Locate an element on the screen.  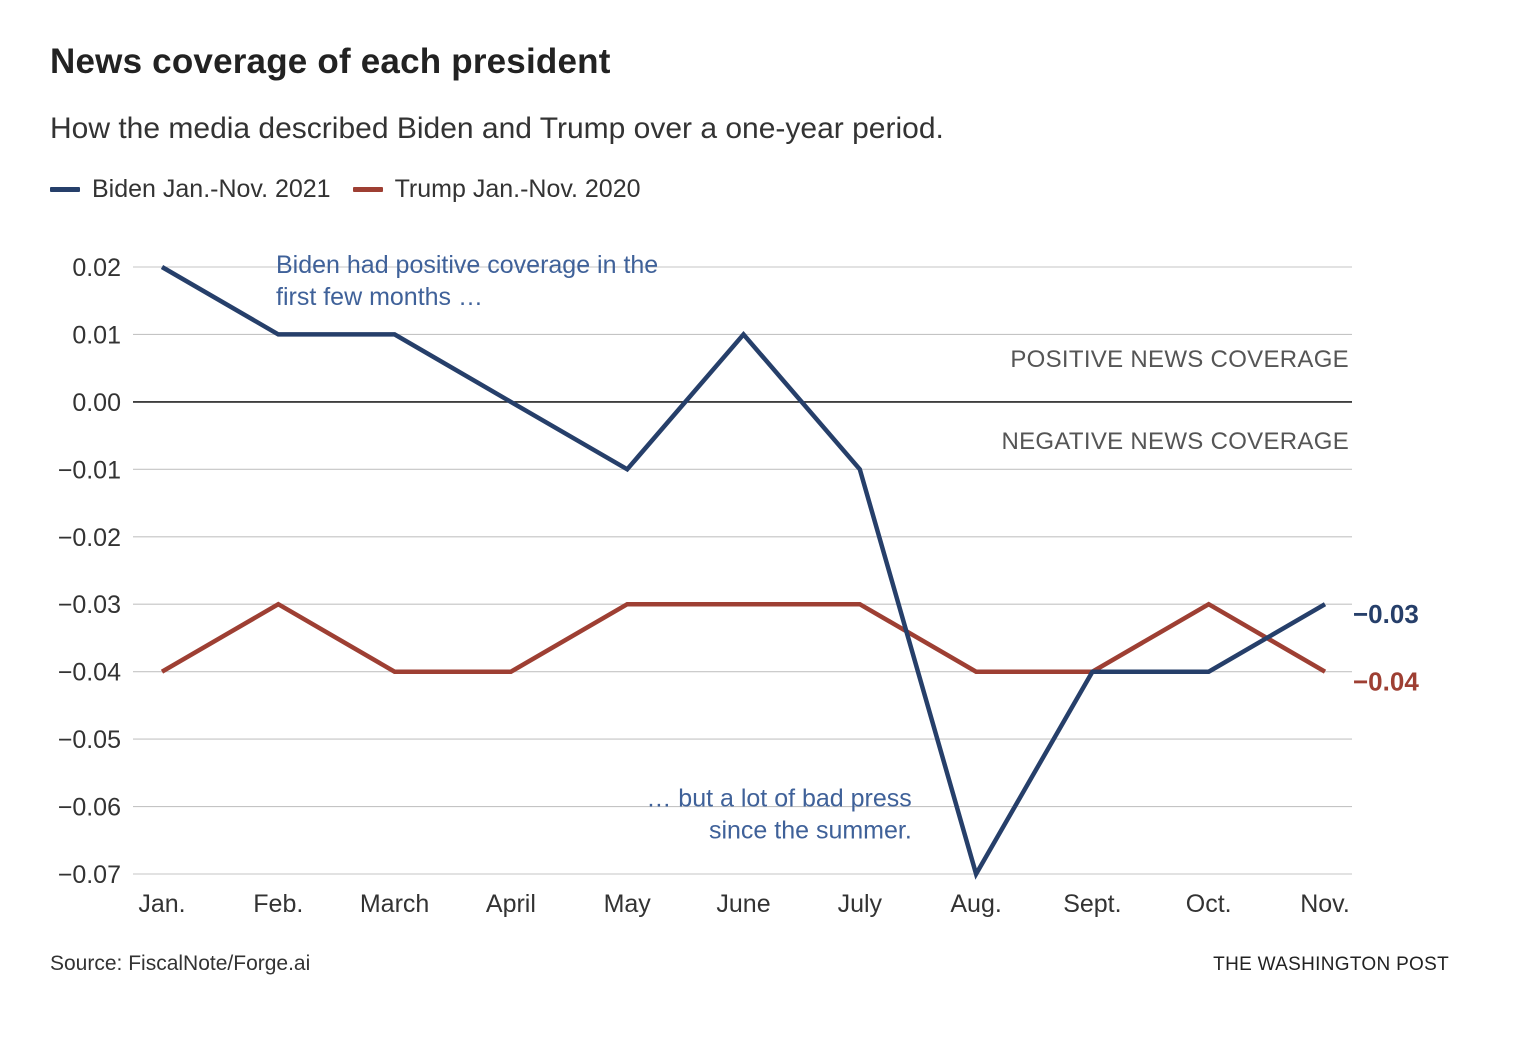
x-tick-label: Oct. is located at coordinates (1209, 904).